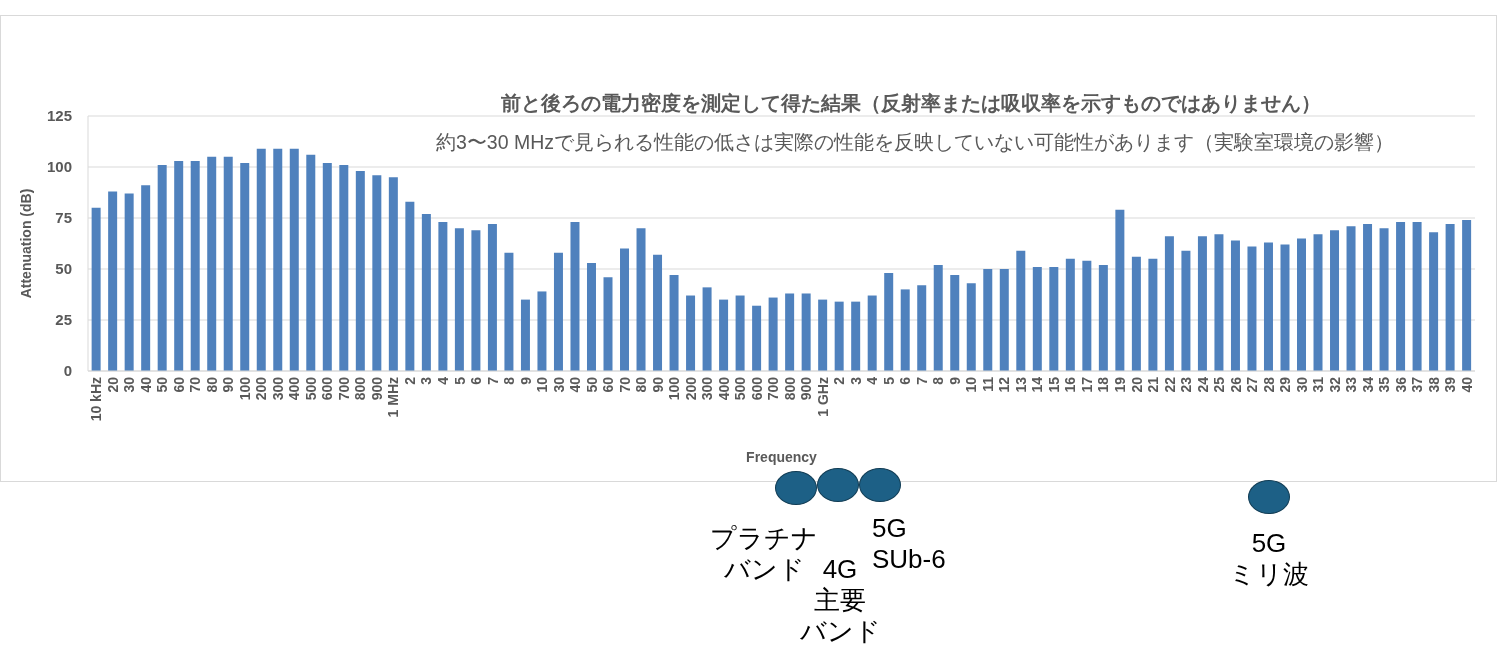  I want to click on x-tick-label: 14, so click(1037, 384).